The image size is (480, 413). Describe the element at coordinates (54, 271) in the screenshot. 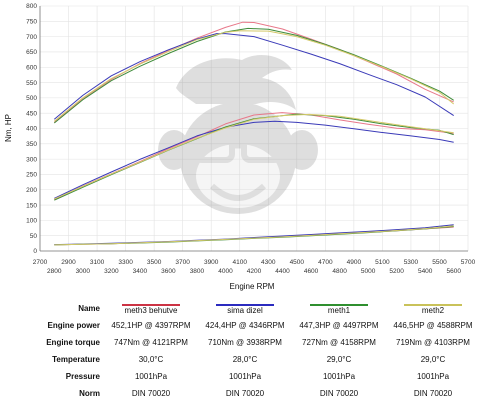

I see `x-tick-label-lower: 2800` at that location.